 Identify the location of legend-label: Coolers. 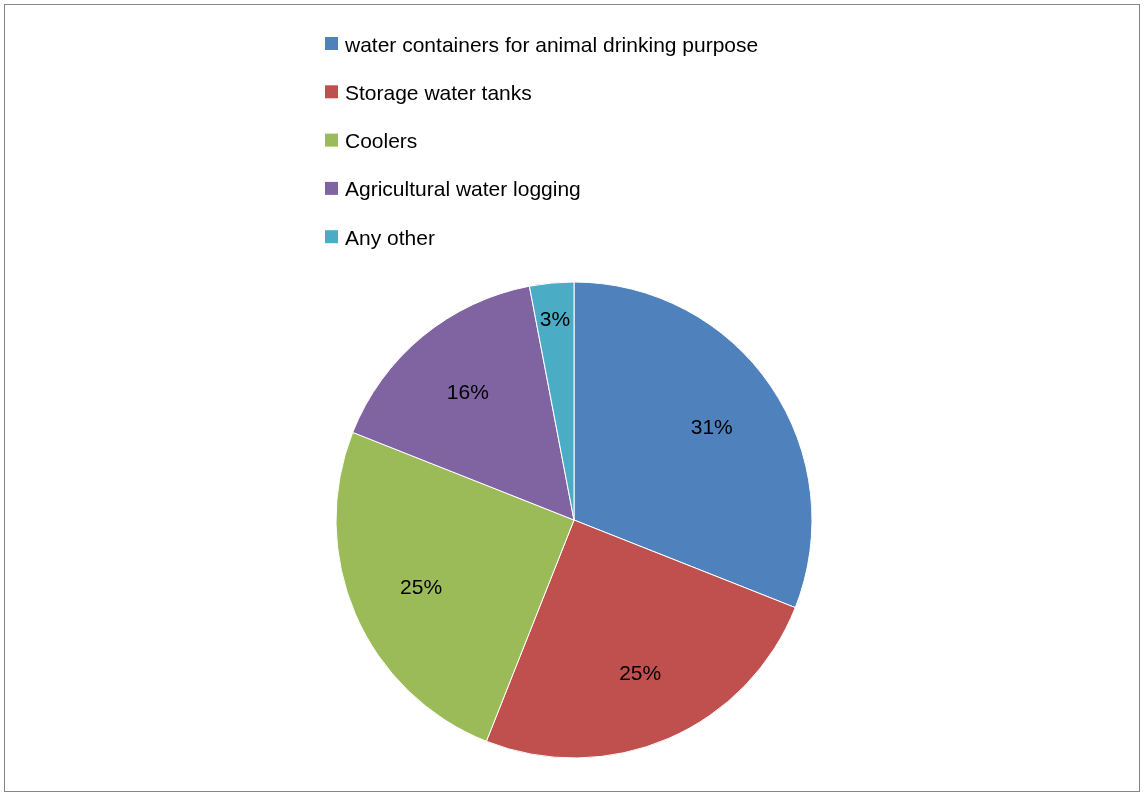
(381, 141).